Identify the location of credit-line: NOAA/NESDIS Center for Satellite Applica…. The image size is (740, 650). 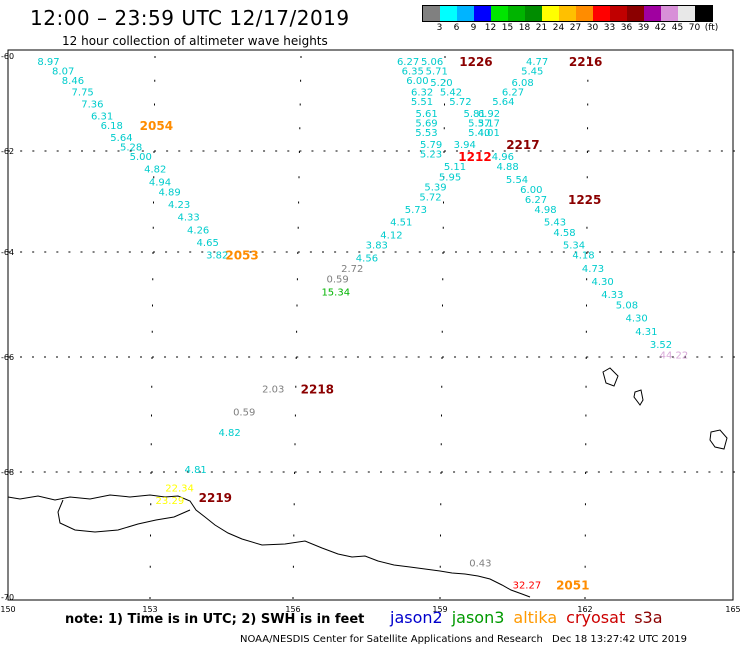
(391, 639).